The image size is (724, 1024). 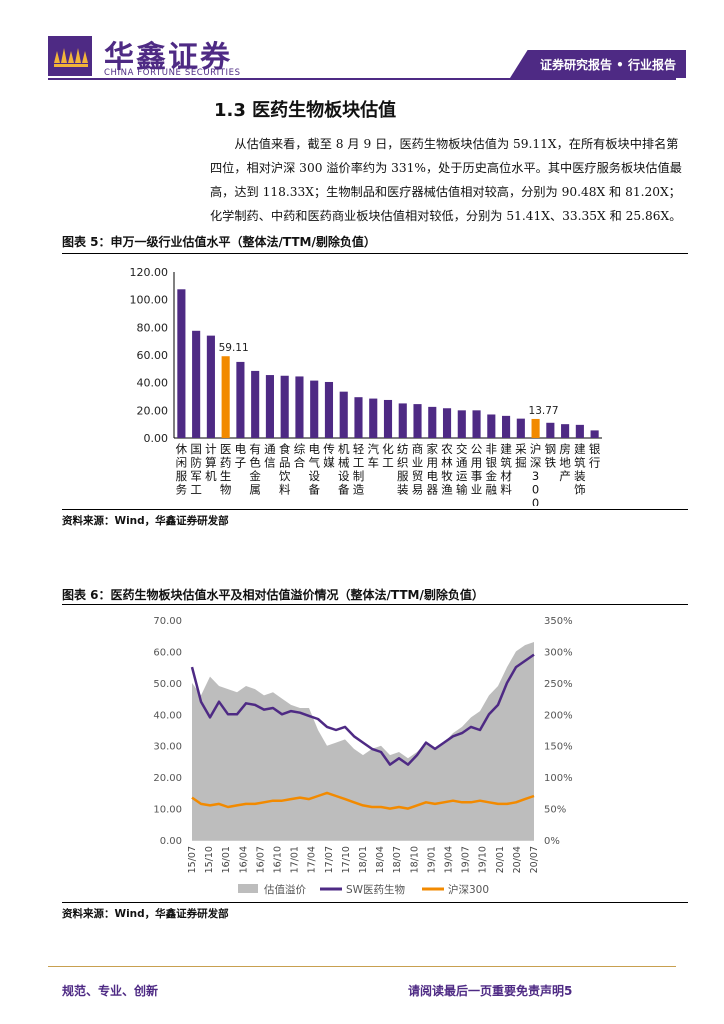 What do you see at coordinates (167, 810) in the screenshot?
I see `left-y-tick-label: 10.00` at bounding box center [167, 810].